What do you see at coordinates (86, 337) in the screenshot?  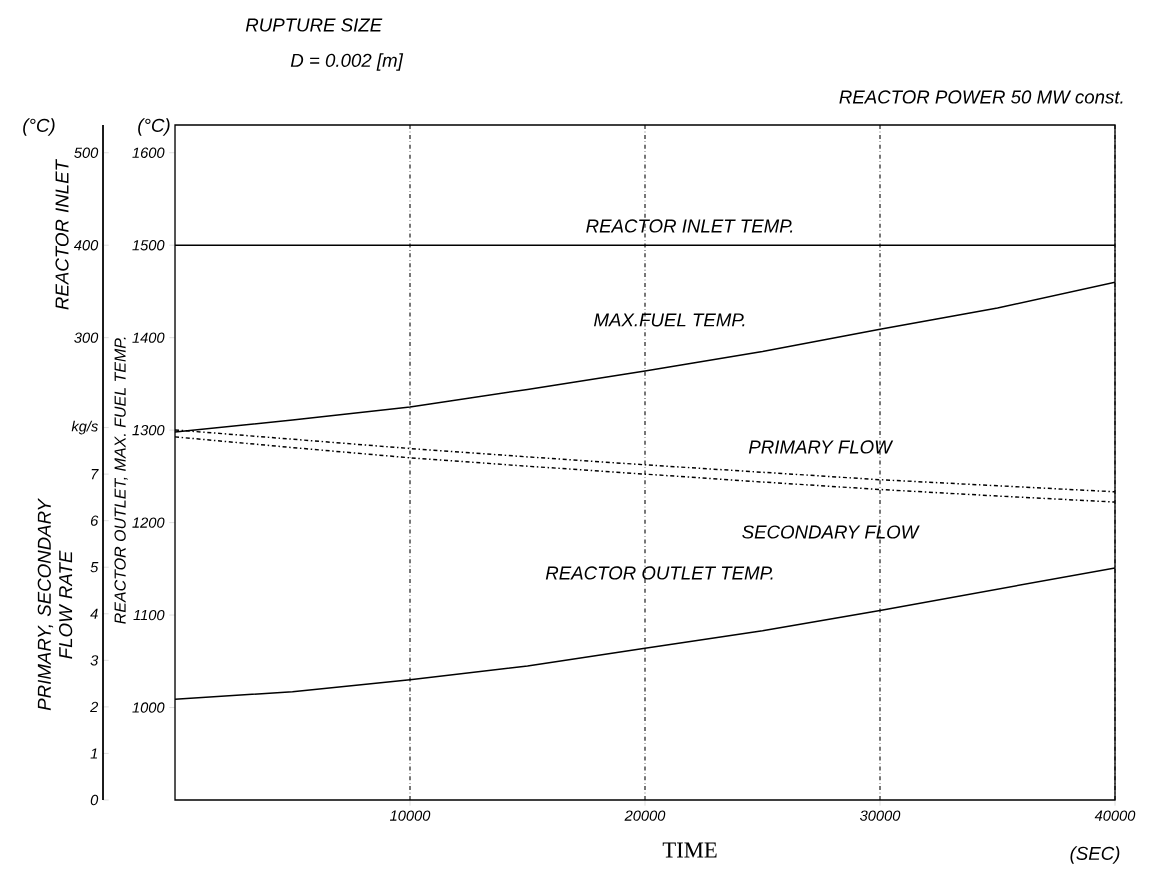 I see `y3-tick-label: 300` at bounding box center [86, 337].